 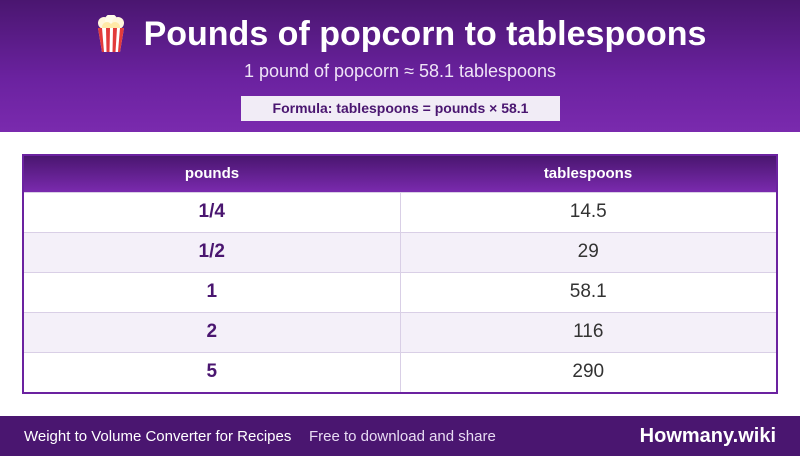 I want to click on table-row: 1/4 14.5, so click(x=400, y=211).